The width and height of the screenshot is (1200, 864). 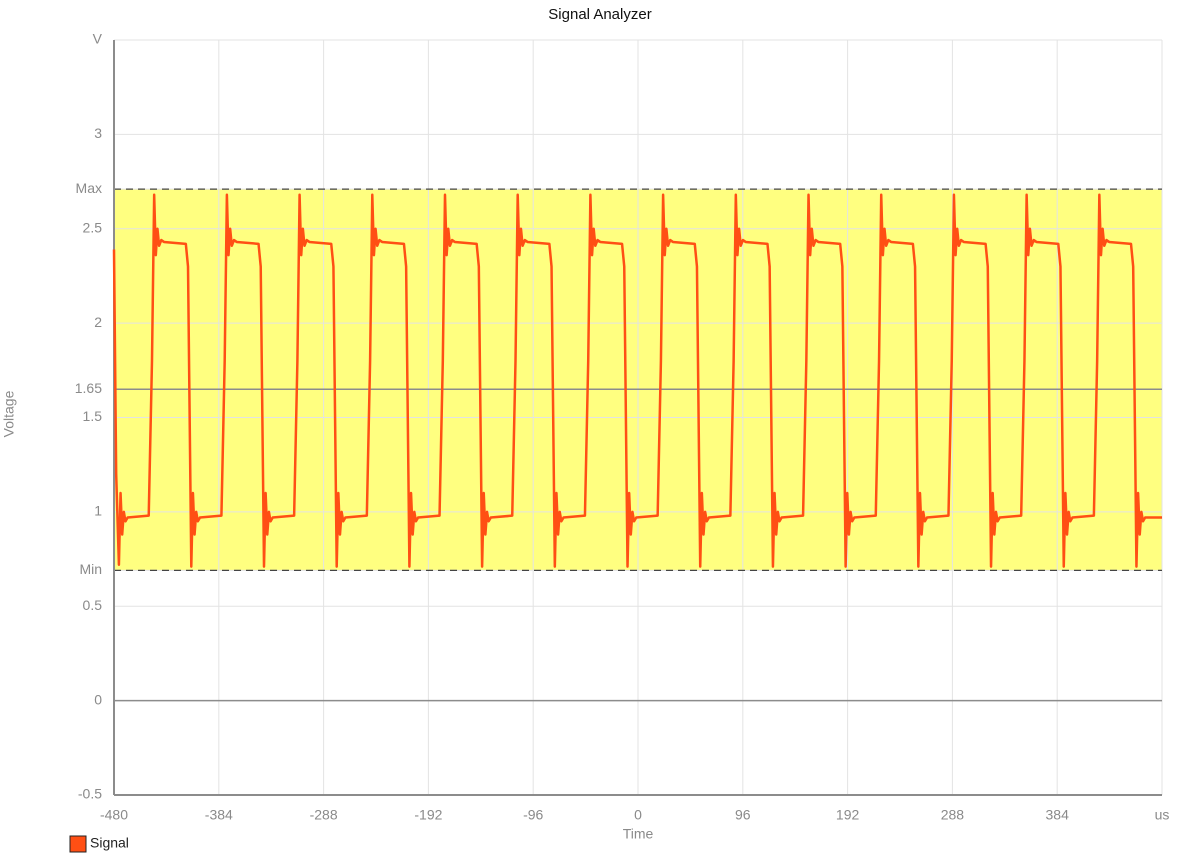 What do you see at coordinates (89, 188) in the screenshot?
I see `y-tick-label: Max` at bounding box center [89, 188].